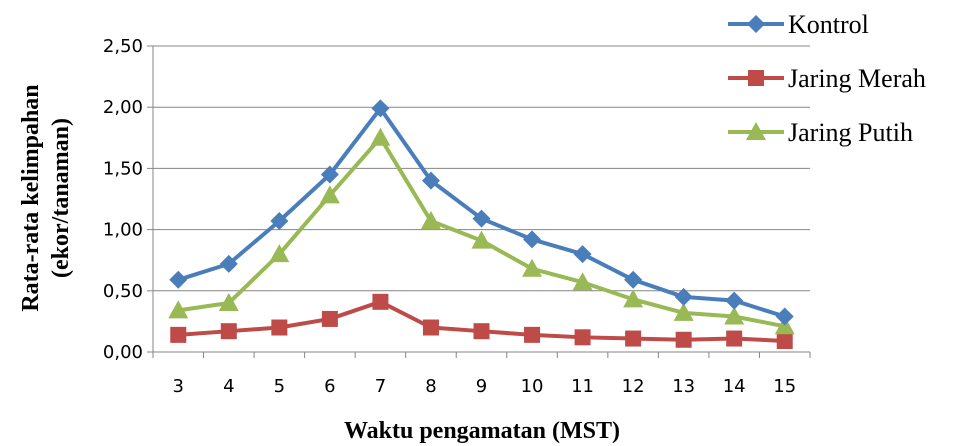  I want to click on y-axis-title-line1: Rata-rata kelimpahan, so click(31, 197).